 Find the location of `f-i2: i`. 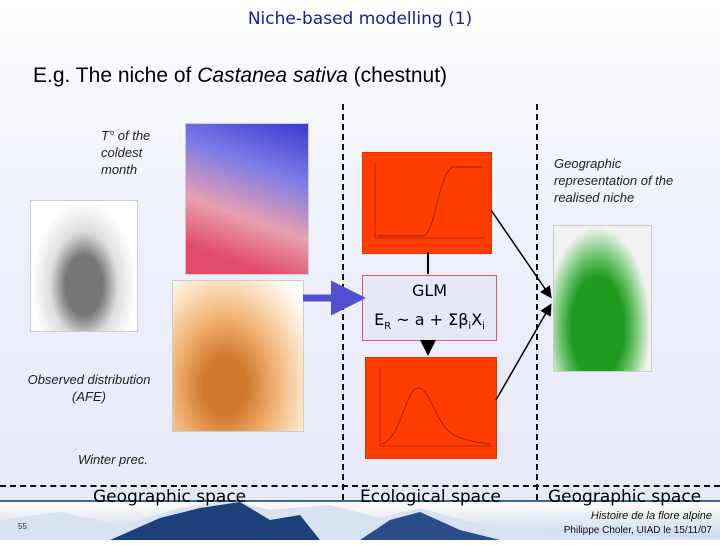

f-i2: i is located at coordinates (483, 327).